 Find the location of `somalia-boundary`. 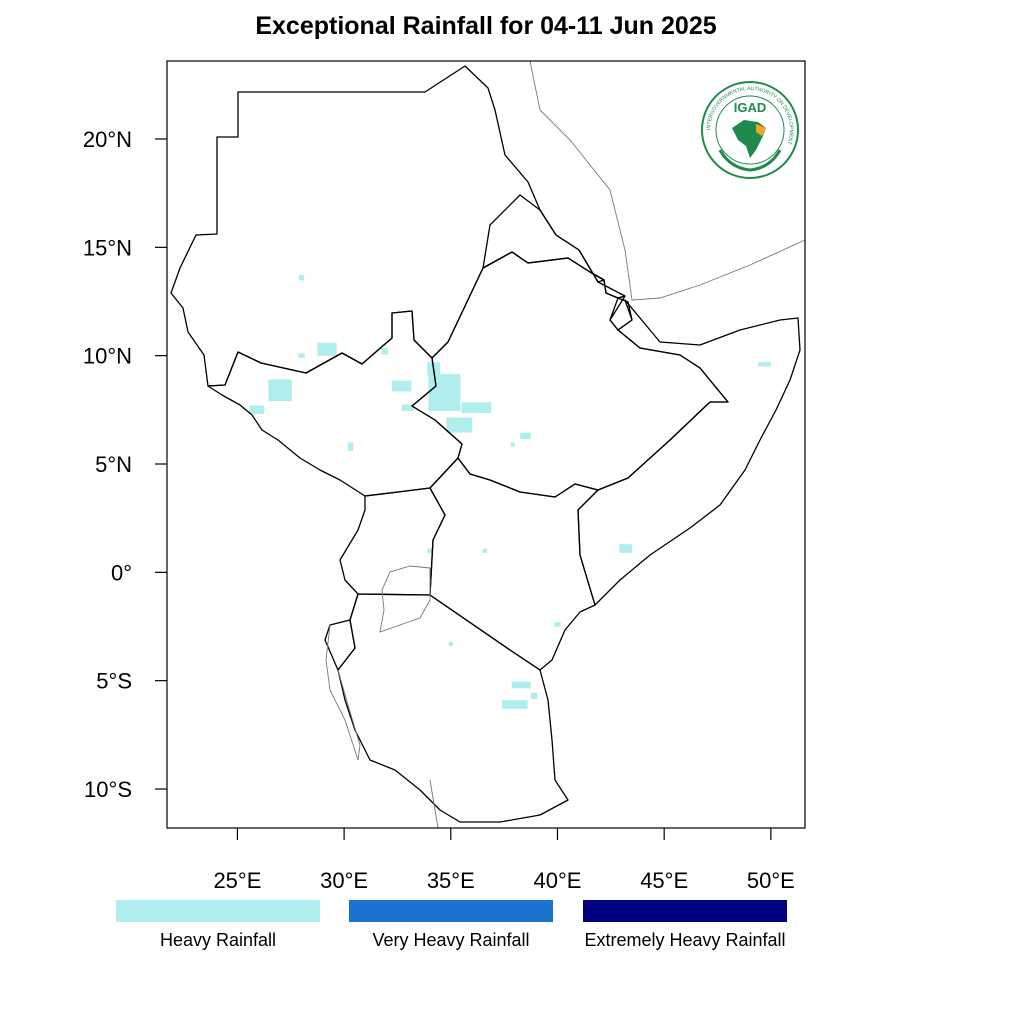

somalia-boundary is located at coordinates (689, 452).